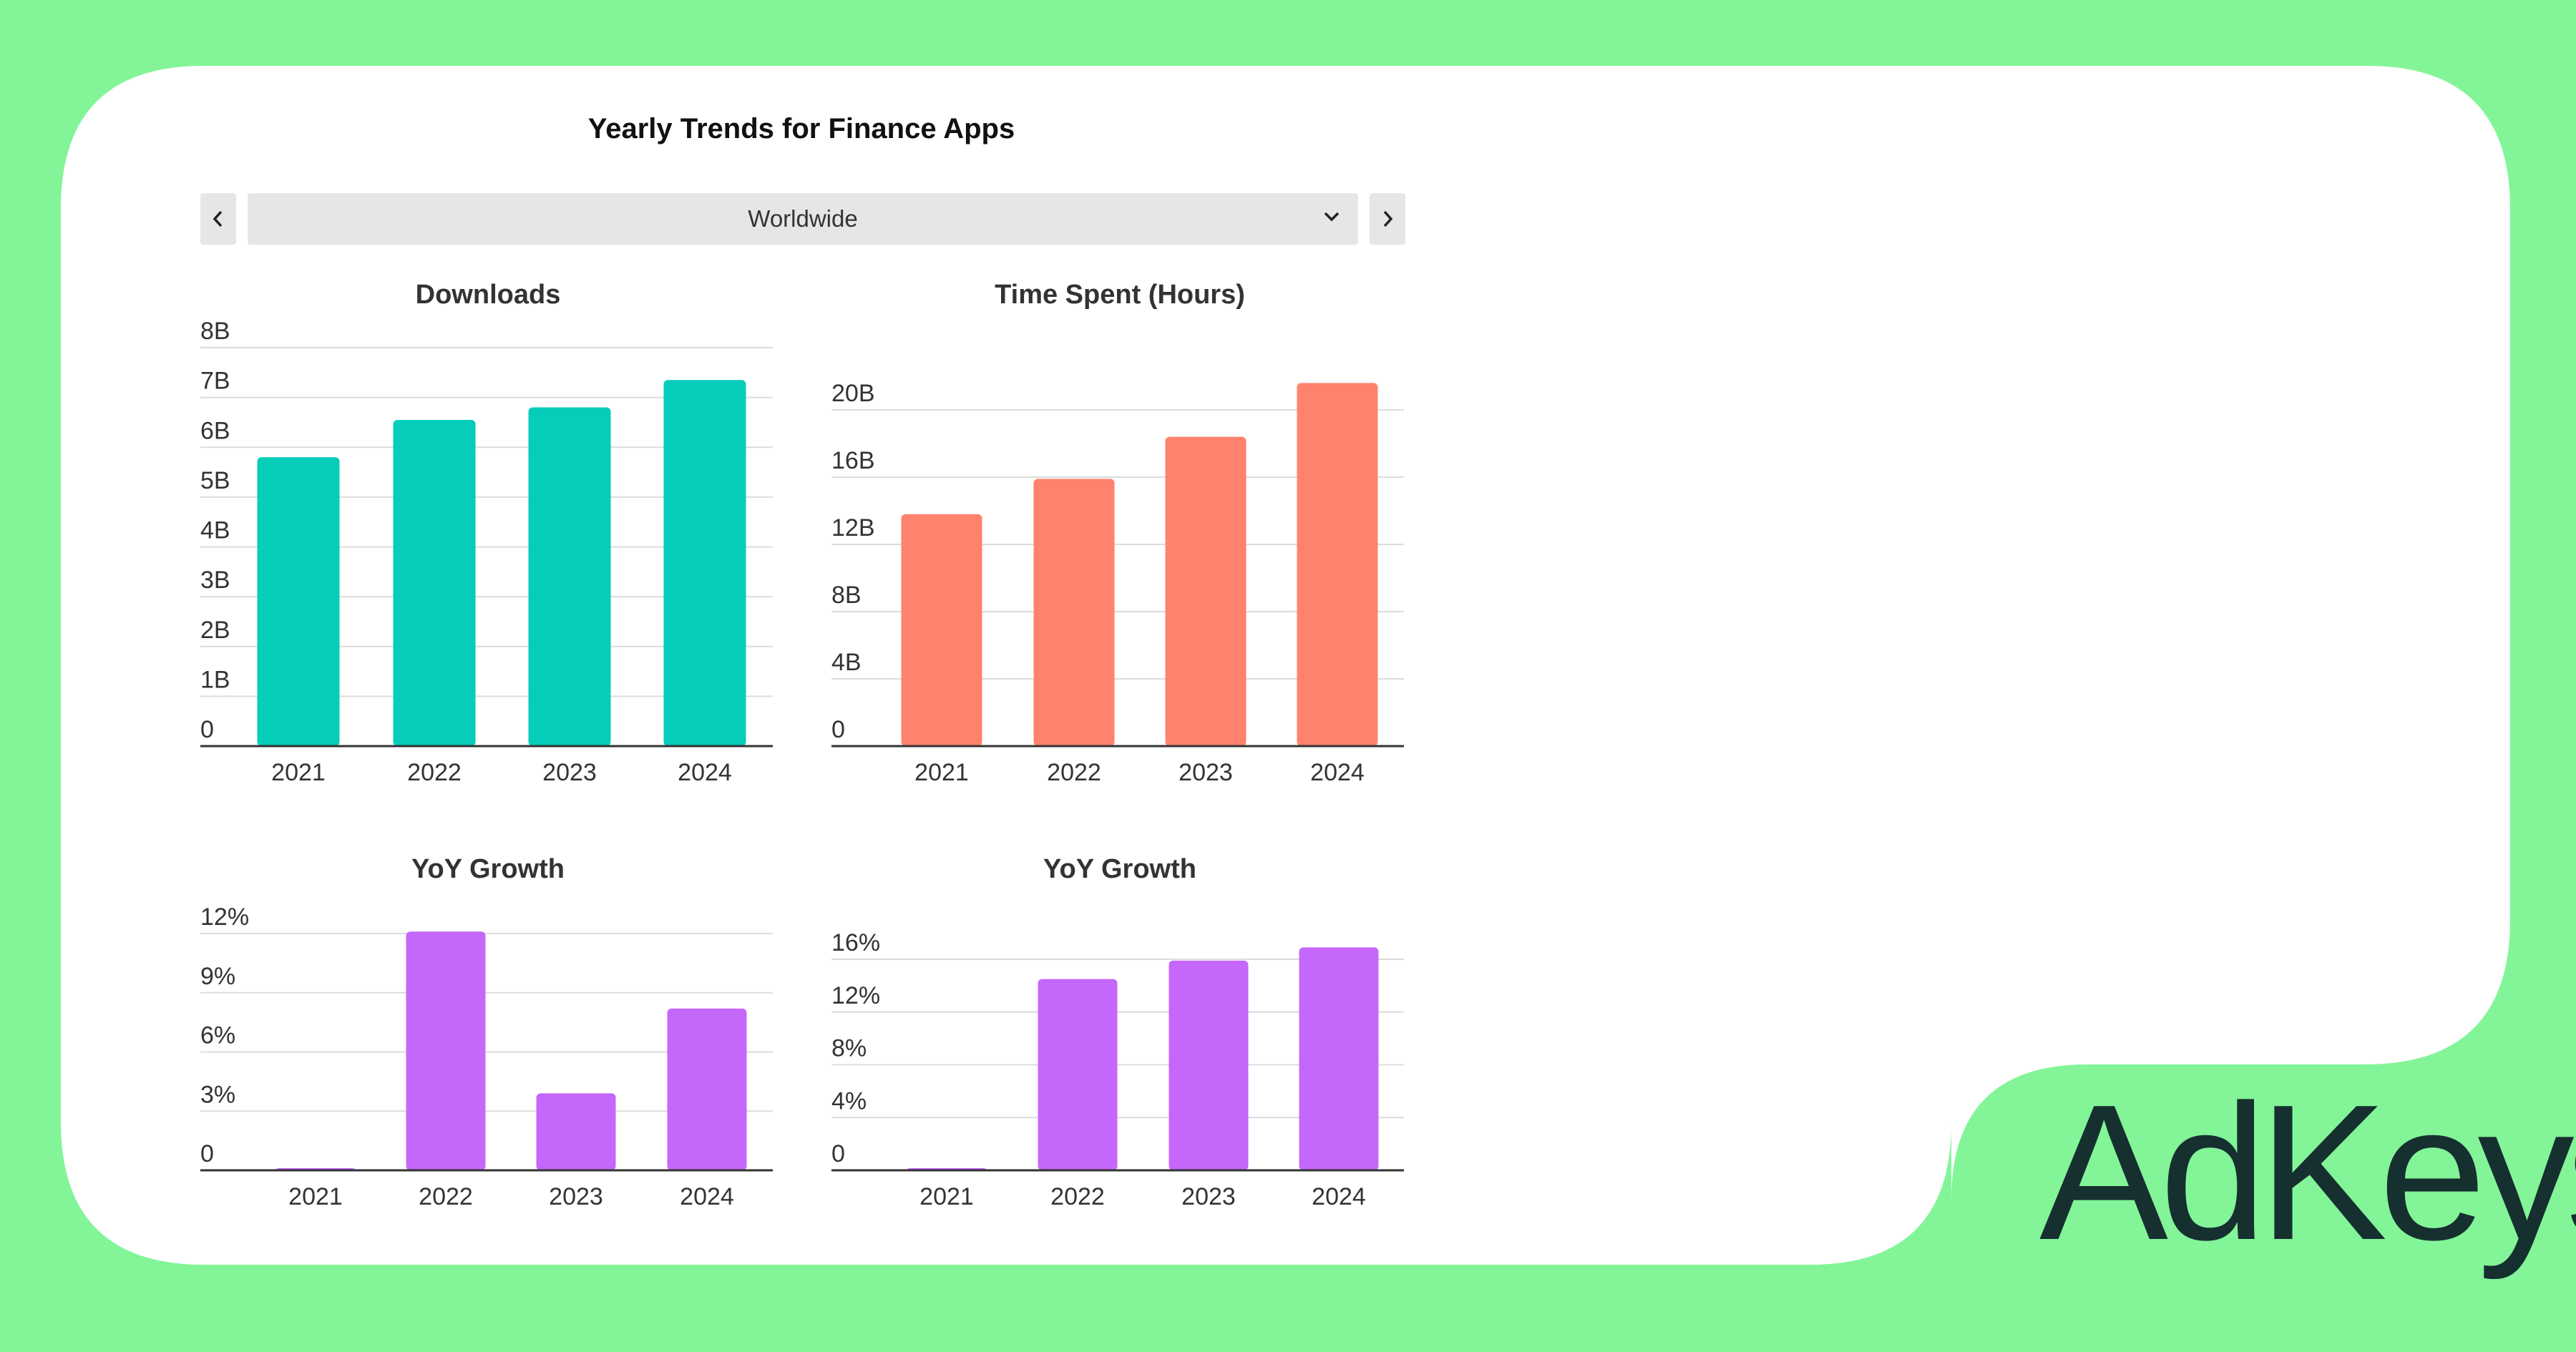 This screenshot has height=1352, width=2576. What do you see at coordinates (2307, 1172) in the screenshot?
I see `brand-logo: AdKeys` at bounding box center [2307, 1172].